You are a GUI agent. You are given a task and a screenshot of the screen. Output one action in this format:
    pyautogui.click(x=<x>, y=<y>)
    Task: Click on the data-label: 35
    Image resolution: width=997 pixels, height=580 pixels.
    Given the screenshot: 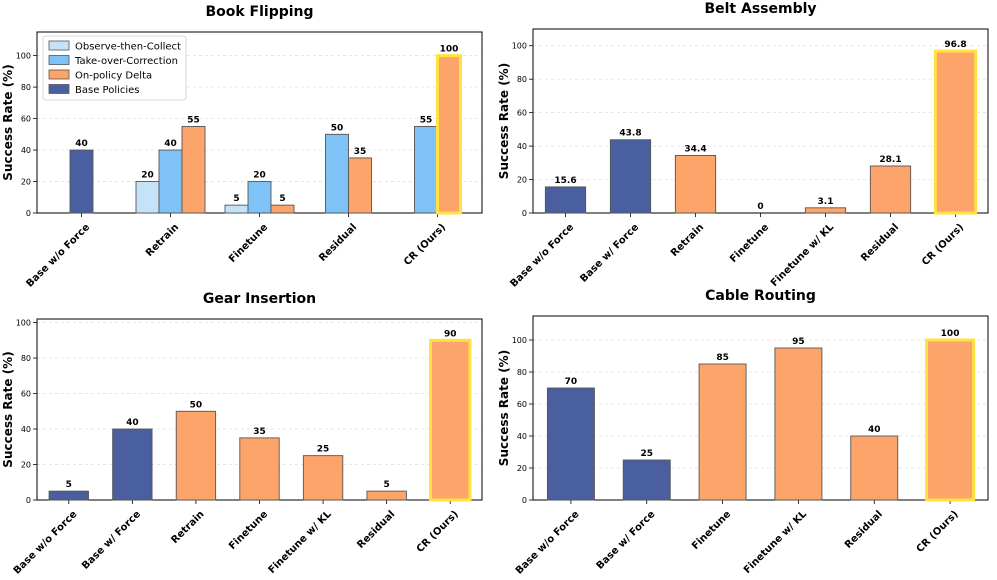 What is the action you would take?
    pyautogui.click(x=360, y=152)
    